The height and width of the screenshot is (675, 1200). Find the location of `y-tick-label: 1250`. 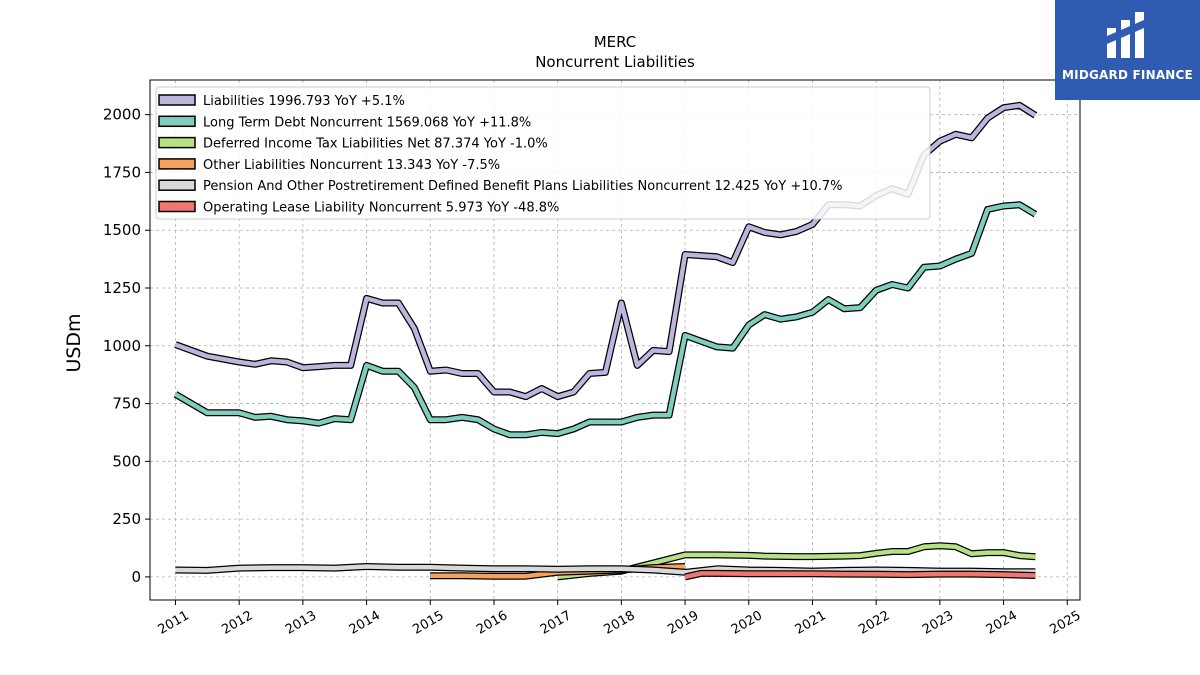

y-tick-label: 1250 is located at coordinates (122, 288).